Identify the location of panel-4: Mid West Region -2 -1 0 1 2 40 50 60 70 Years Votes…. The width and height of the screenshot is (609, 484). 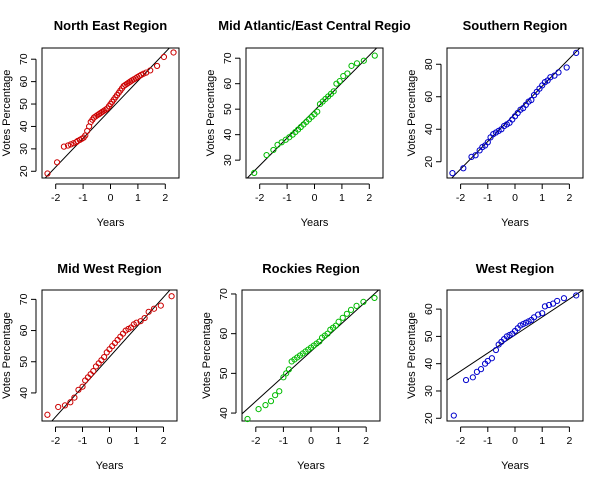
(89, 366).